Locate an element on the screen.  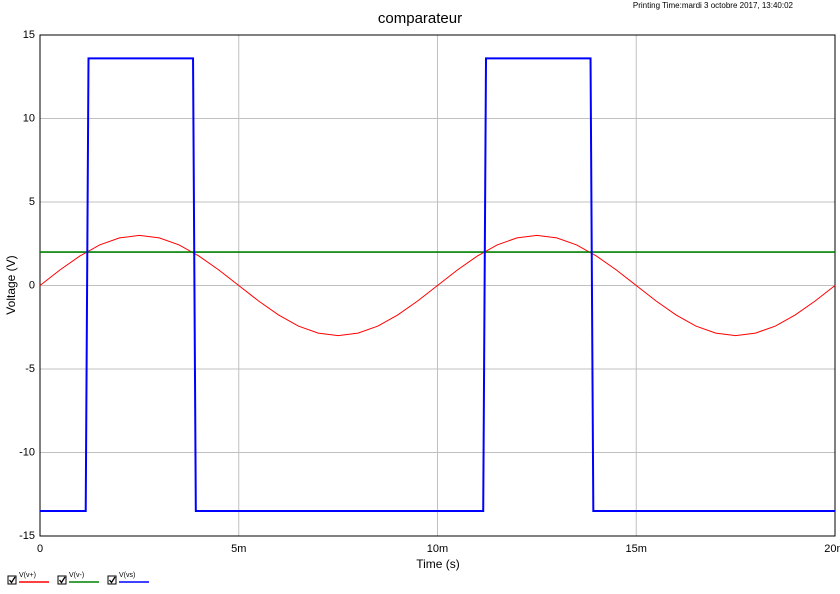
legend-item: V(v-) is located at coordinates (78, 578).